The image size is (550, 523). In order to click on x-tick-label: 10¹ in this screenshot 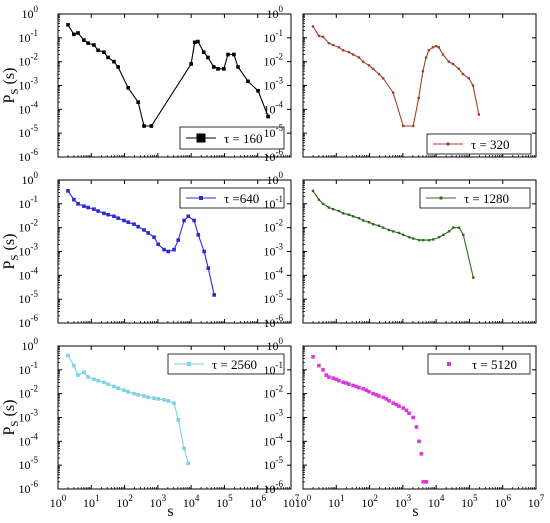, I will do `click(91, 501)`.